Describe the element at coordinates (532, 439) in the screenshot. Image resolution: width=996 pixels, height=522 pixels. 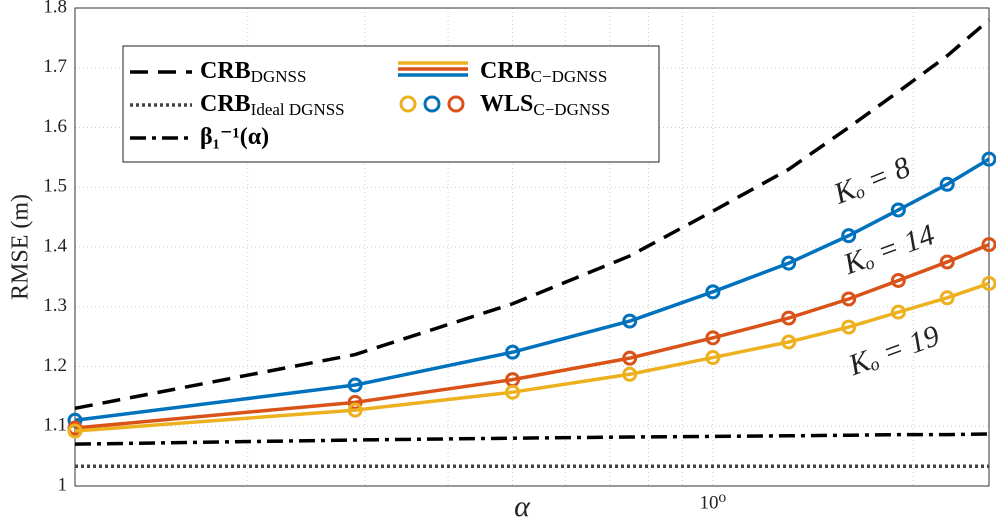
I see `series-line` at that location.